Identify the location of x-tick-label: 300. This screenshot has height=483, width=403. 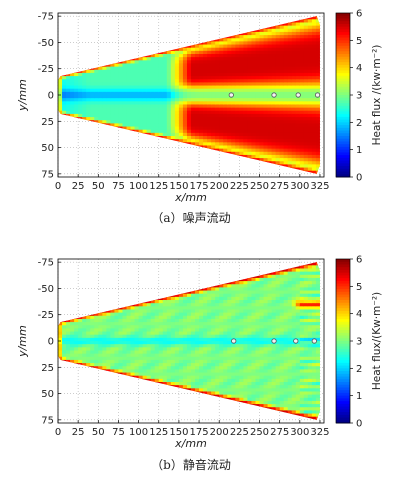
(299, 186).